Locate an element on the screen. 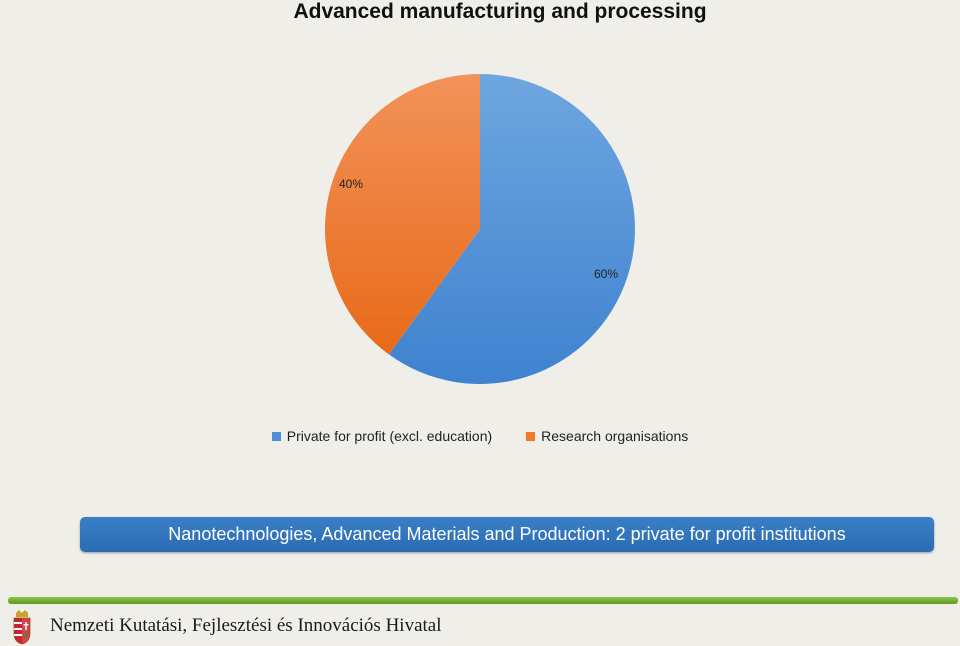 The height and width of the screenshot is (646, 960). legend-label-private: Private for profit (excl. education) is located at coordinates (389, 436).